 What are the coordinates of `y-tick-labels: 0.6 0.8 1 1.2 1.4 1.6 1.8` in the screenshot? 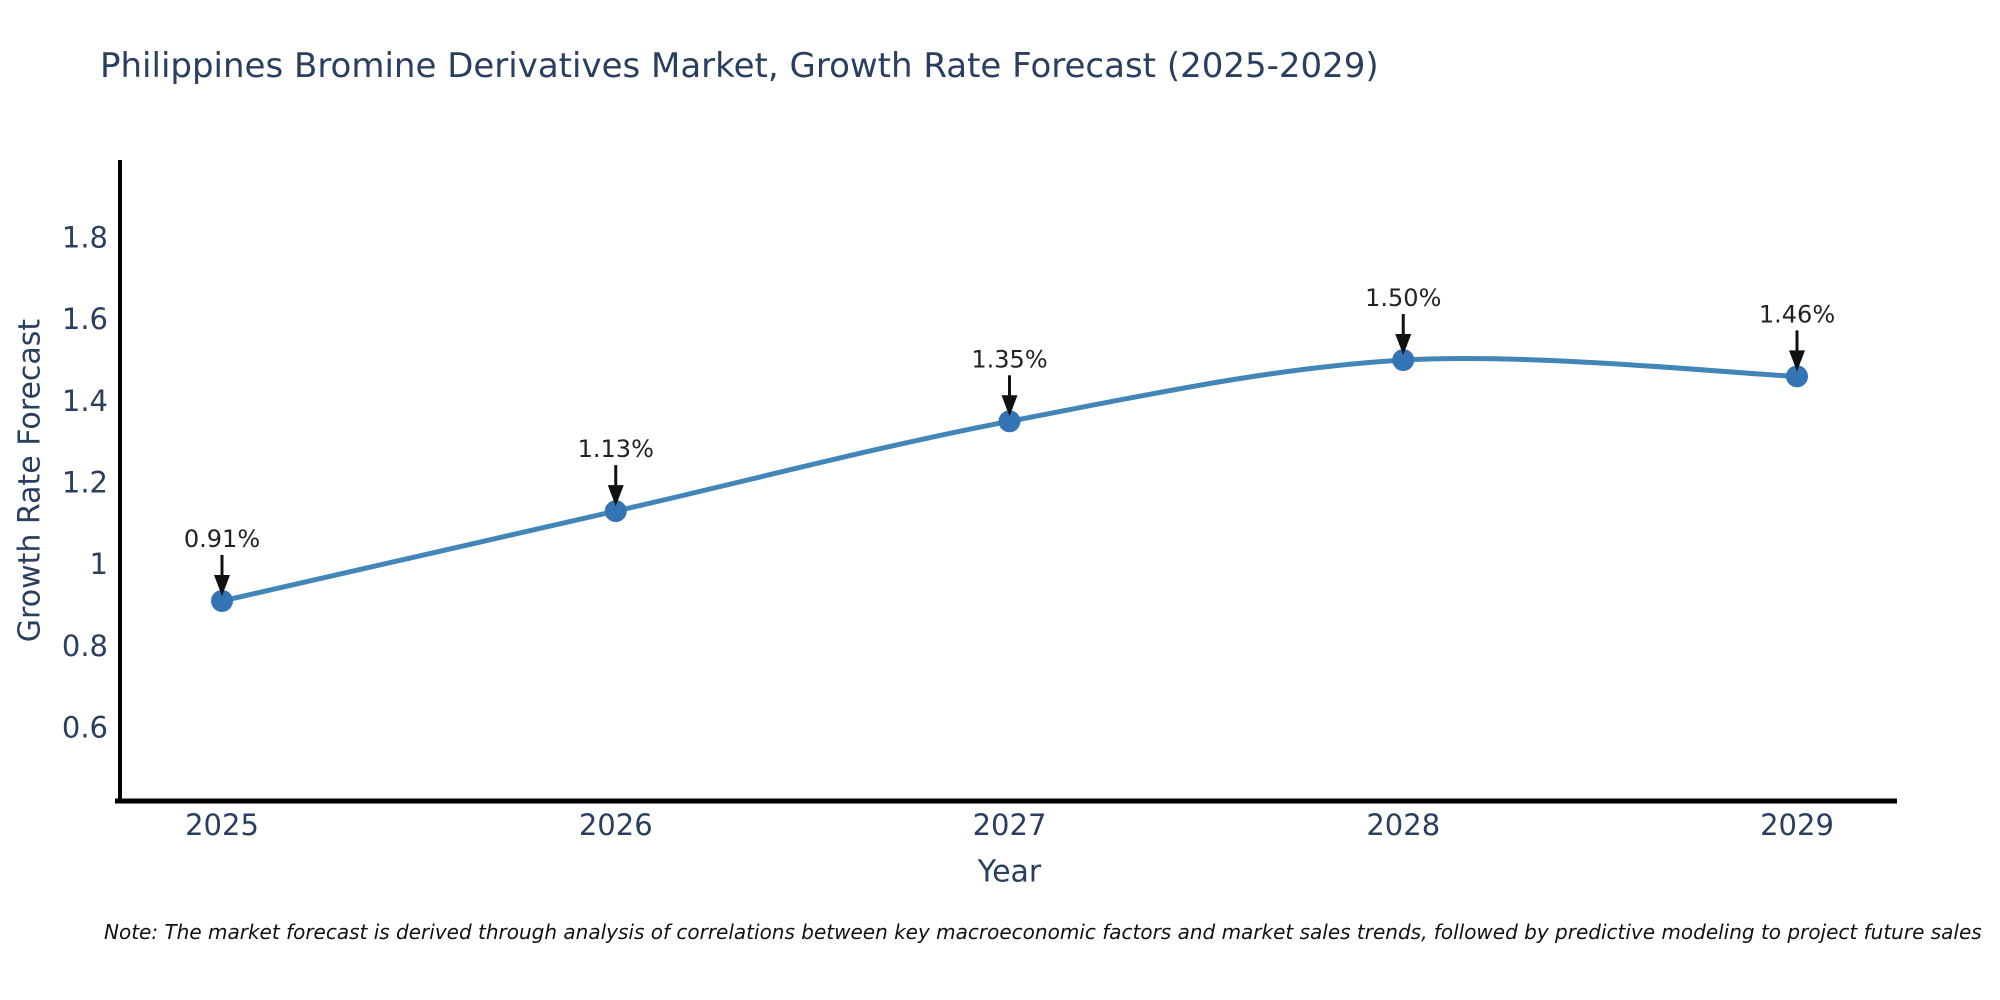 It's located at (85, 483).